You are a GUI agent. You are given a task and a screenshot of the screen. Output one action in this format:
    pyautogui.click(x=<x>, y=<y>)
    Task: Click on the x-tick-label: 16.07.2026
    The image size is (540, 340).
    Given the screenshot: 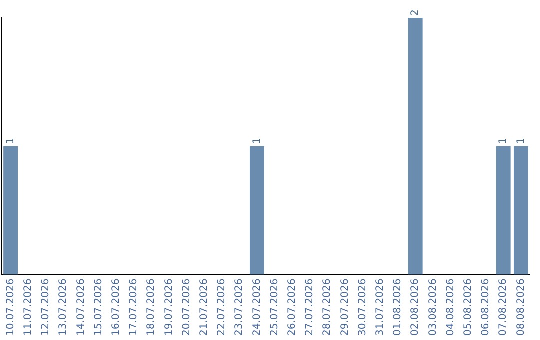 What is the action you would take?
    pyautogui.click(x=116, y=307)
    